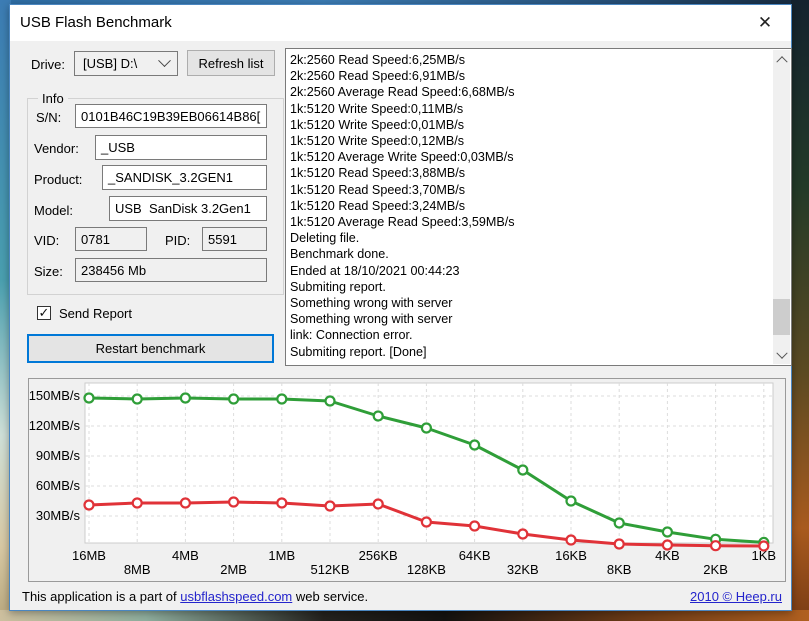 This screenshot has height=621, width=809. I want to click on log-line: 1k:5120 Read Speed:3,24MB/s, so click(378, 205).